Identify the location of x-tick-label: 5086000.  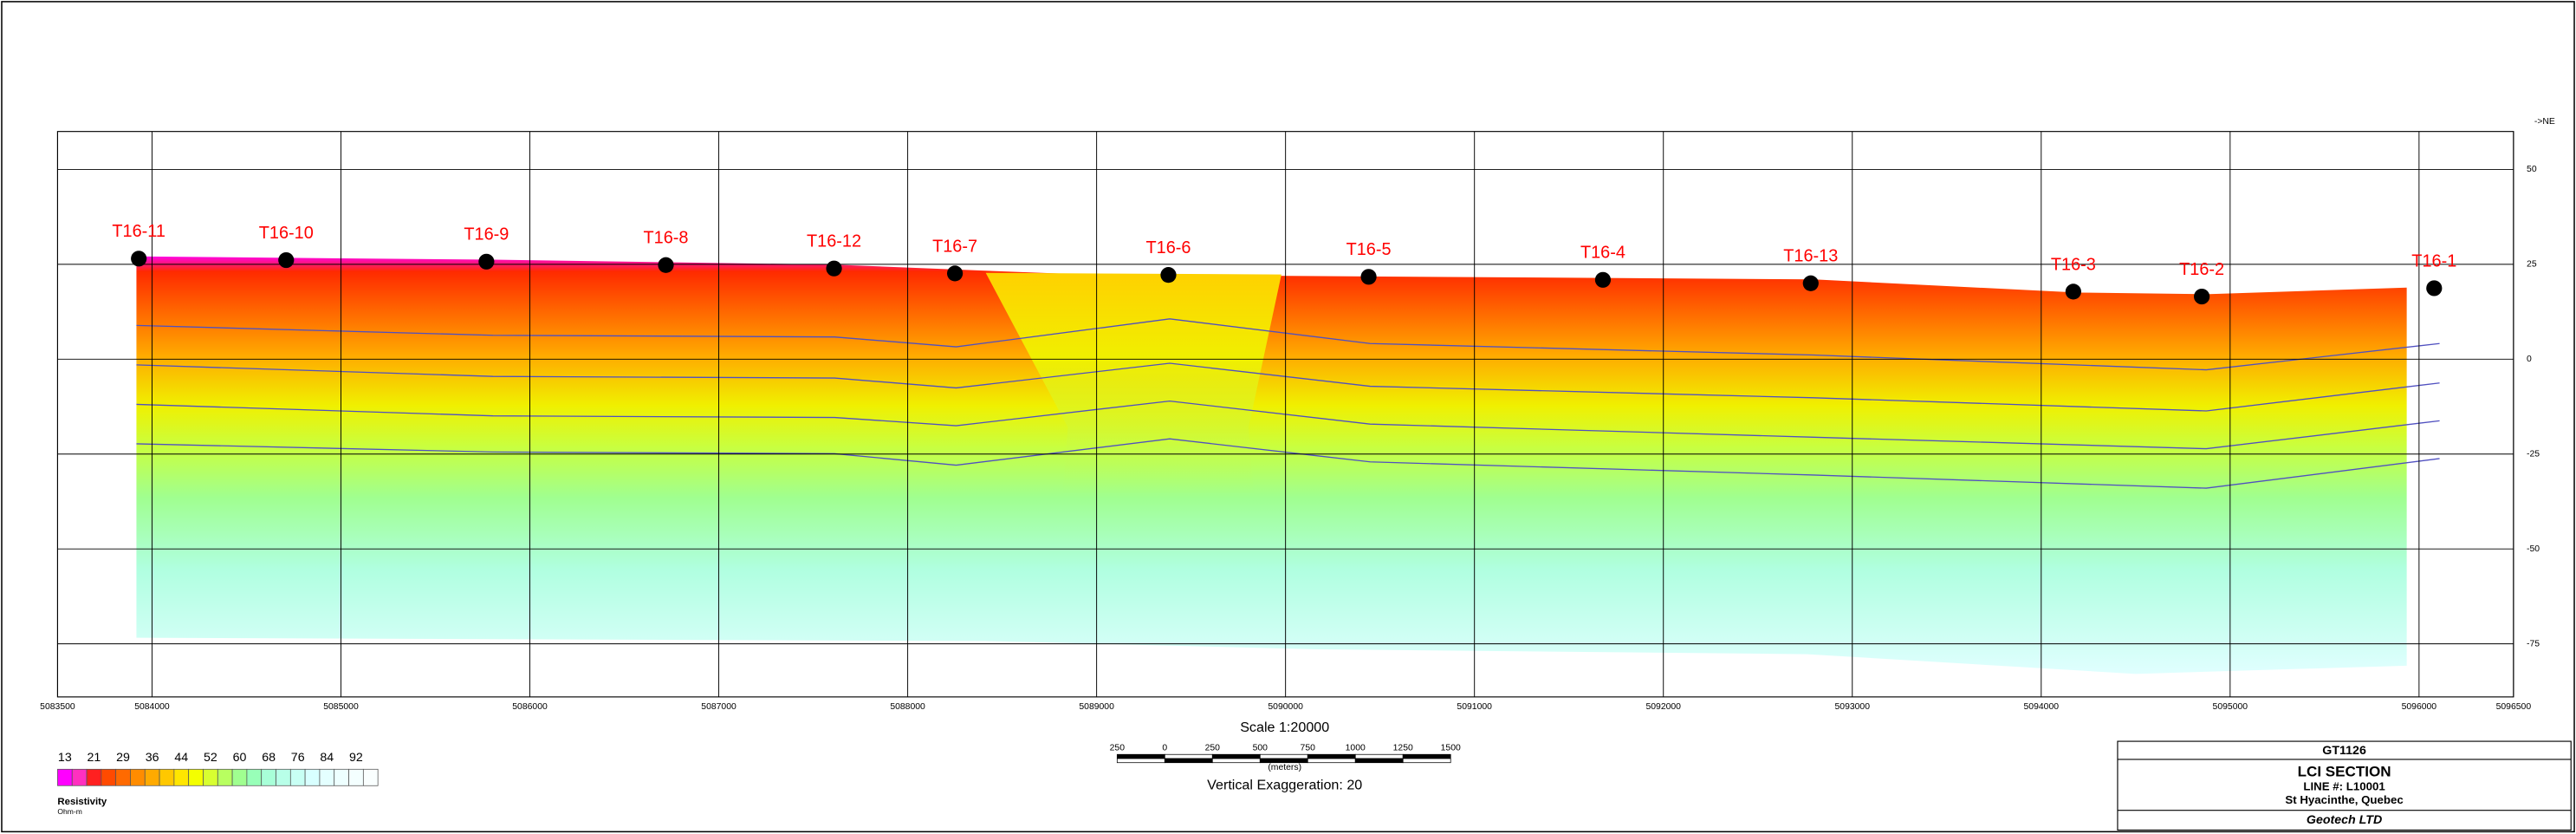
(530, 707).